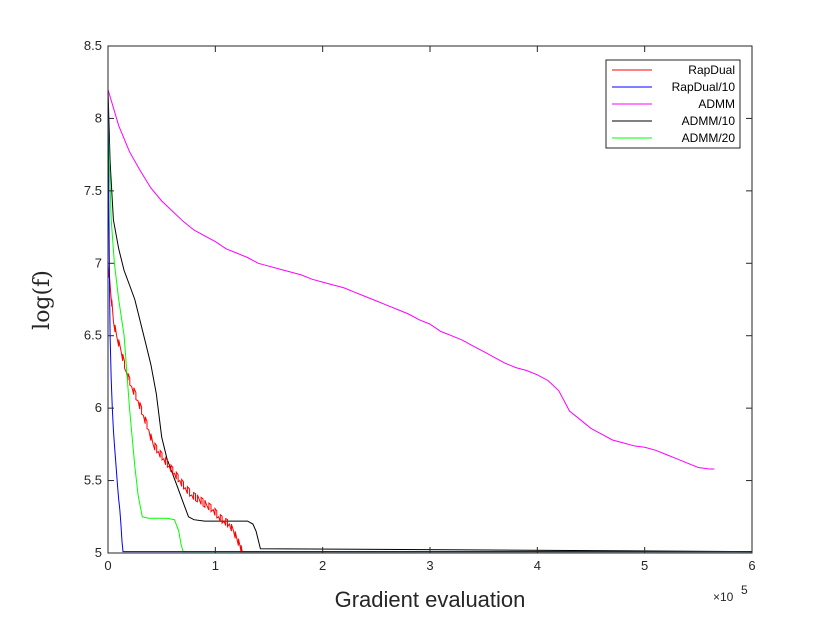  Describe the element at coordinates (98, 262) in the screenshot. I see `y-tick-label: 7` at that location.